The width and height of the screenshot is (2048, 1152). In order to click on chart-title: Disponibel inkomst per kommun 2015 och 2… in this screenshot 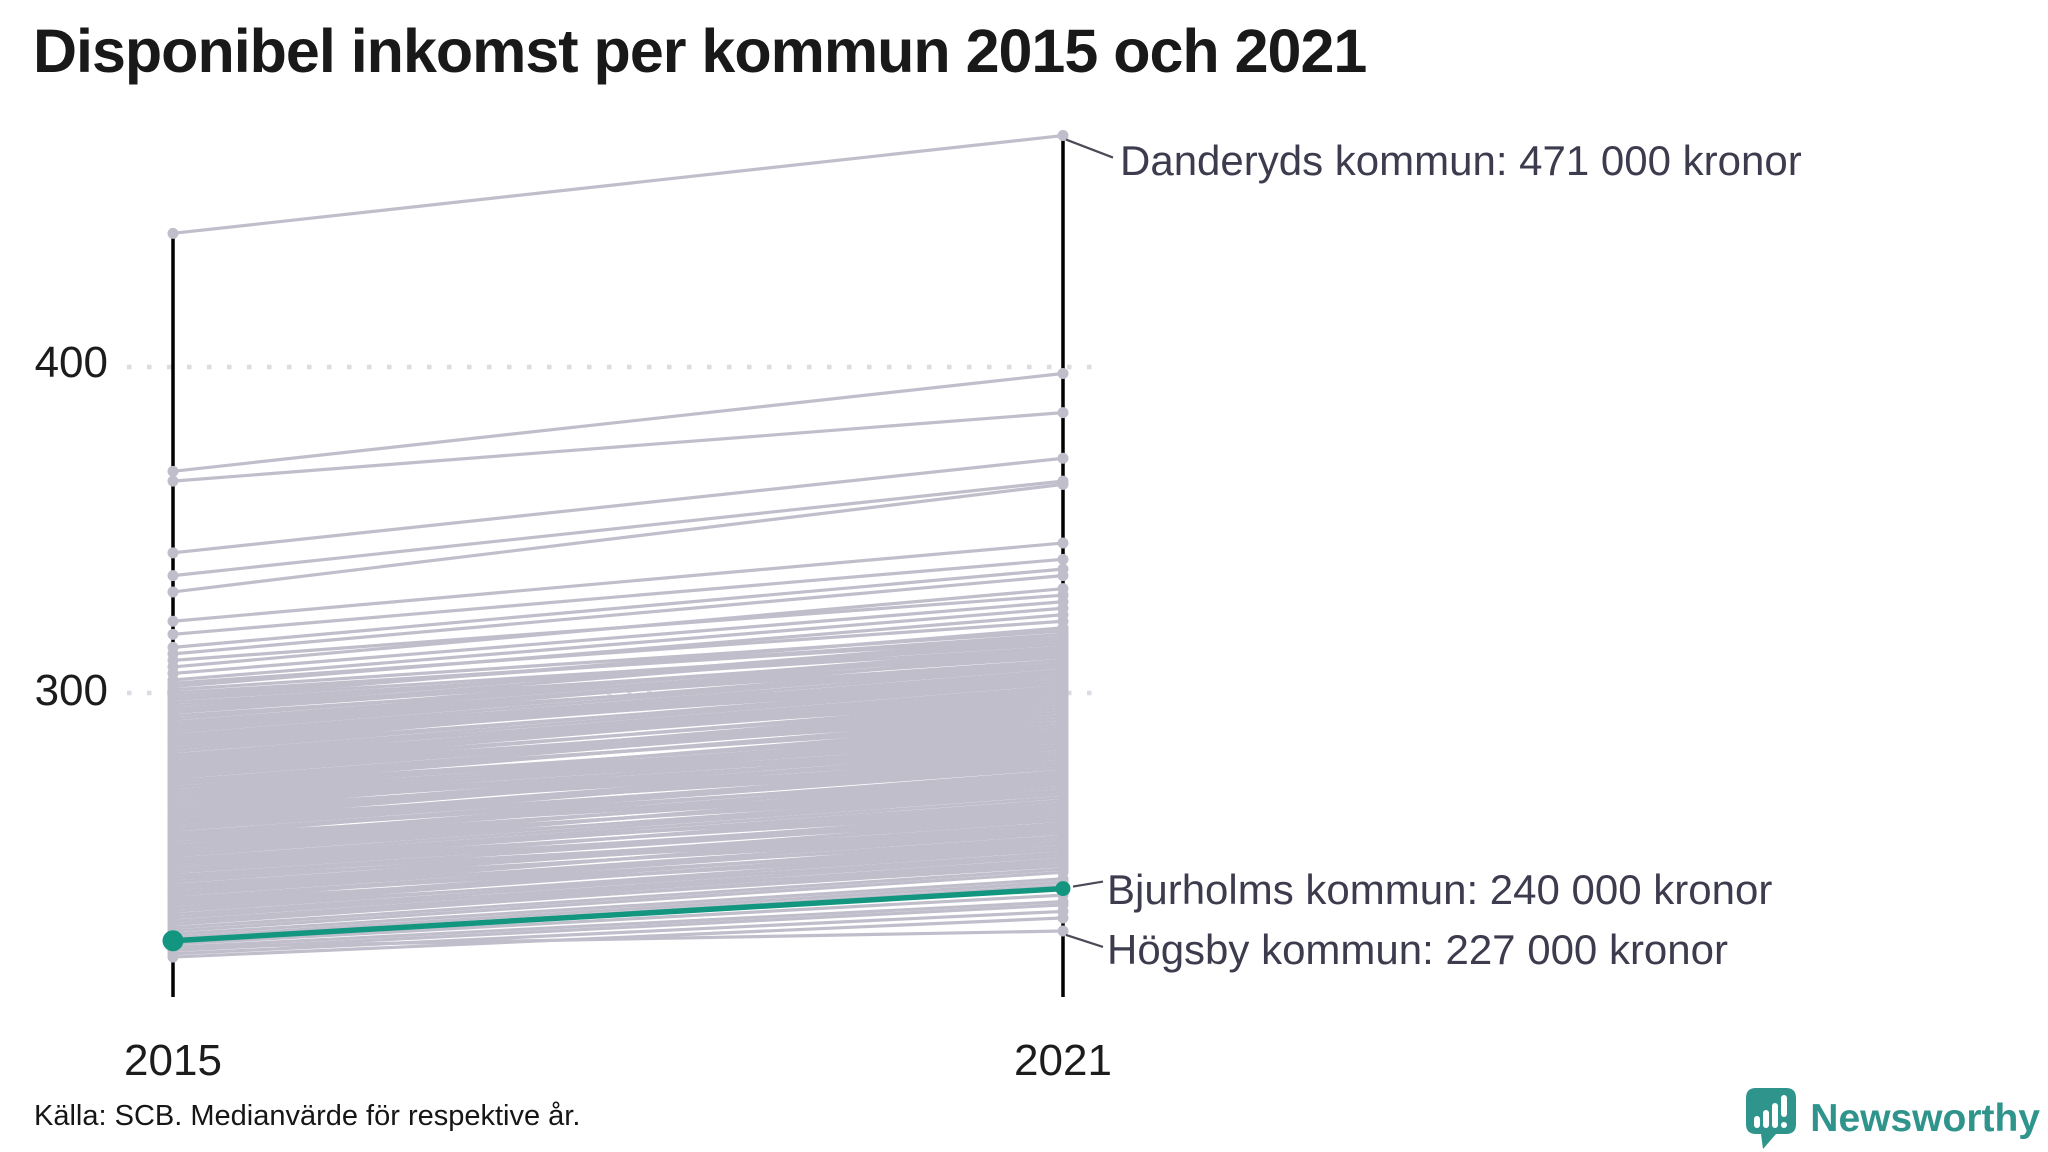, I will do `click(700, 51)`.